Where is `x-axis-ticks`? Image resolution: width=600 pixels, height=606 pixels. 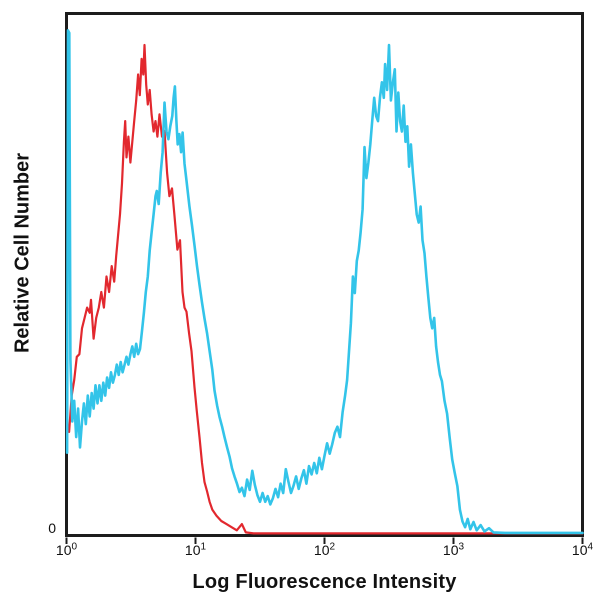
x-axis-ticks is located at coordinates (324, 540).